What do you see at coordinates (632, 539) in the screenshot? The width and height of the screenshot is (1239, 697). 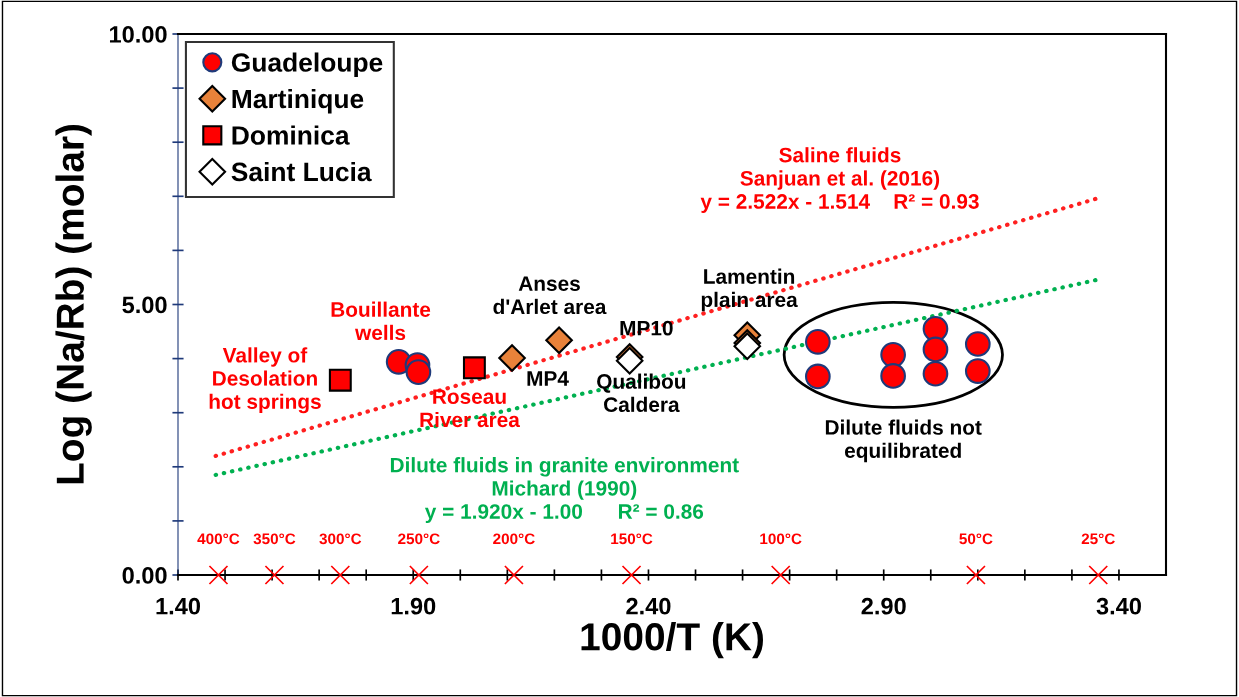 I see `annotation: 150°C` at bounding box center [632, 539].